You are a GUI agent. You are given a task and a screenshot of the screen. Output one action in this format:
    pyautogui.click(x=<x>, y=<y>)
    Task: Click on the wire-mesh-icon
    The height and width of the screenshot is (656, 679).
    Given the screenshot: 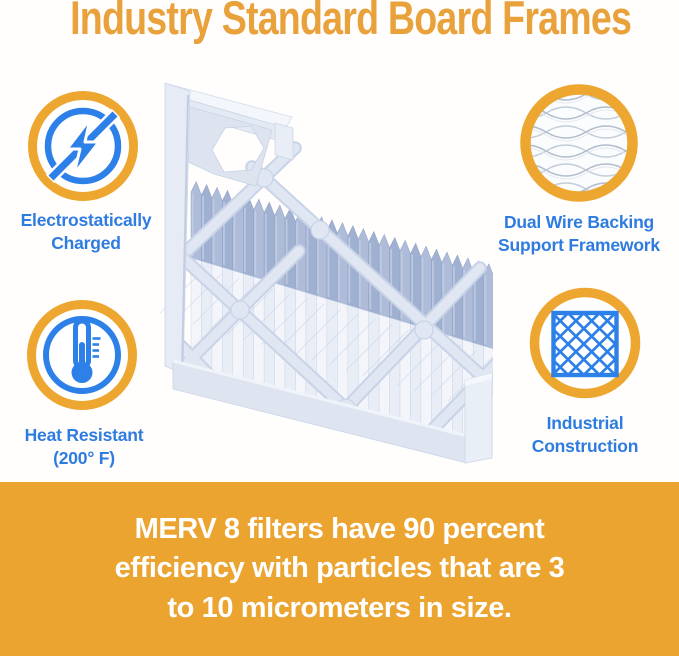 What is the action you would take?
    pyautogui.click(x=579, y=143)
    